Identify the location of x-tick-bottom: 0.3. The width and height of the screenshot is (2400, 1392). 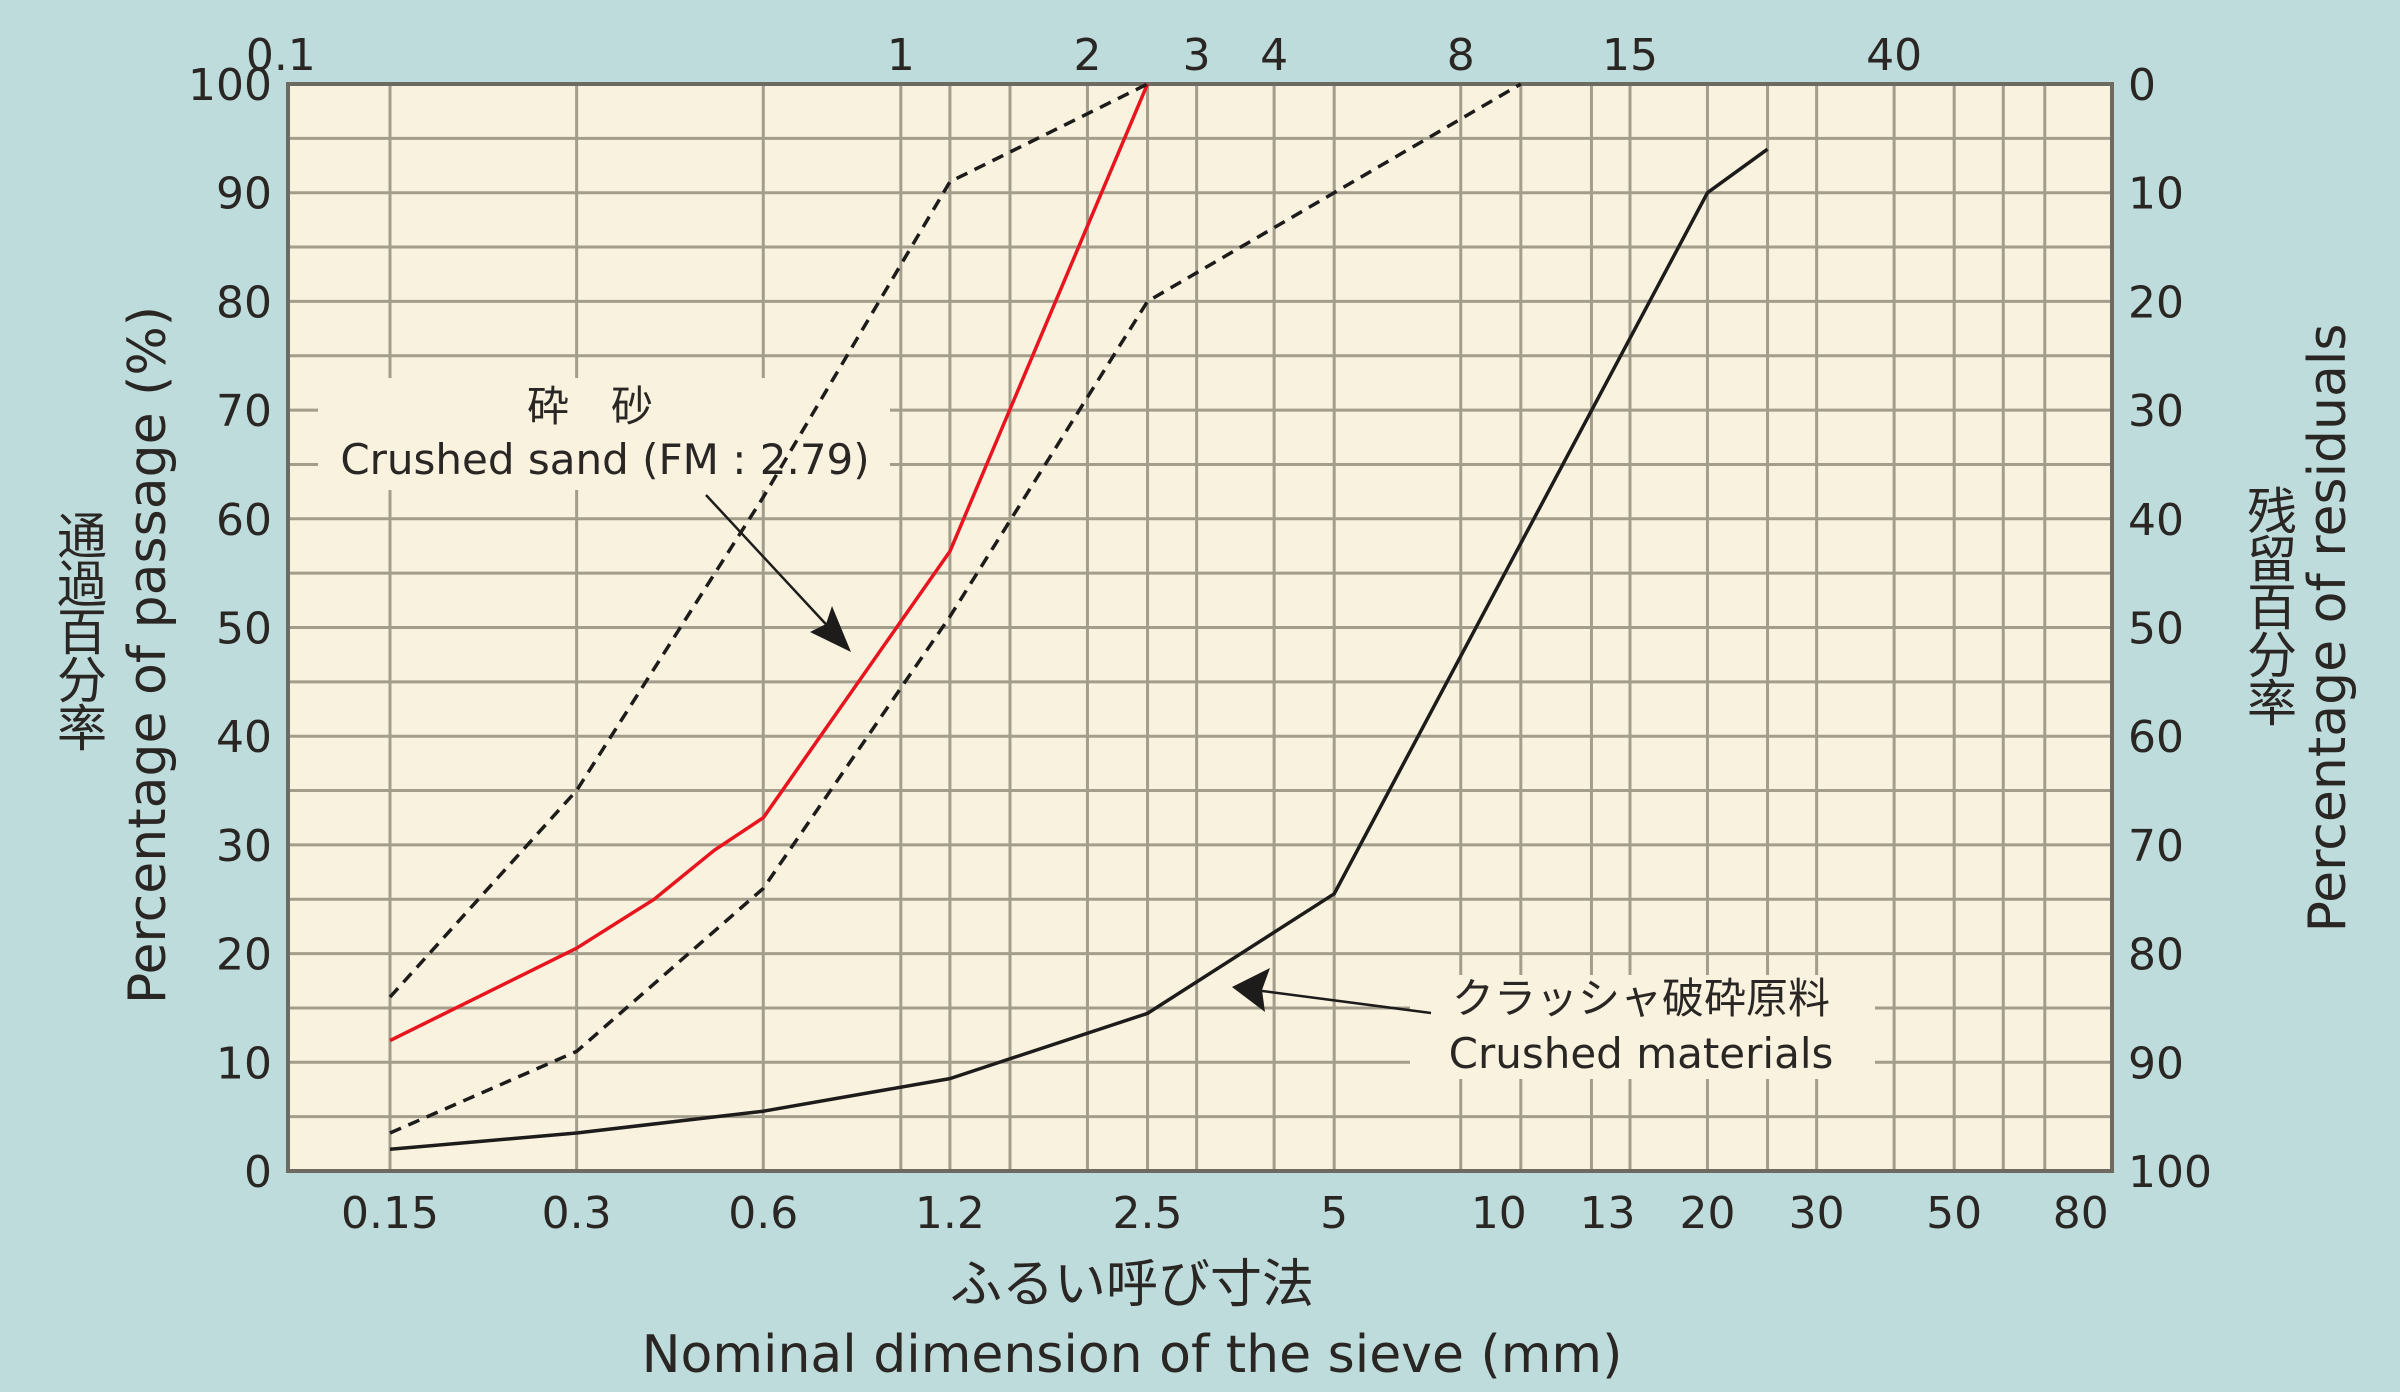
(577, 1213).